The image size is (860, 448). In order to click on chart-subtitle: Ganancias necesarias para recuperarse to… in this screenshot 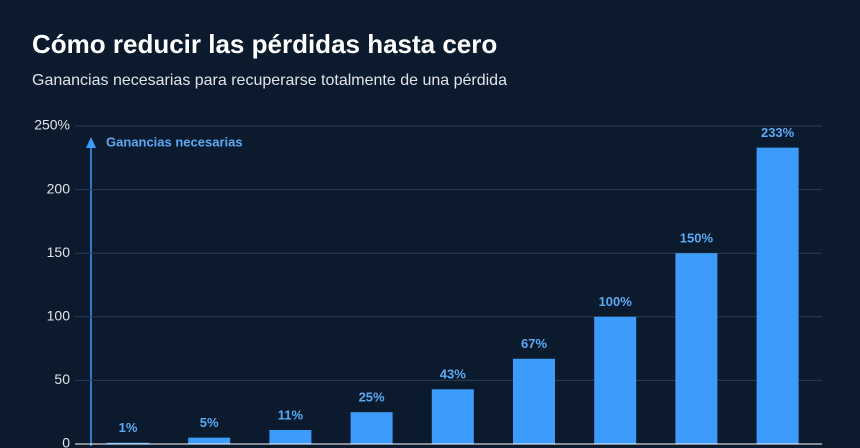, I will do `click(269, 80)`.